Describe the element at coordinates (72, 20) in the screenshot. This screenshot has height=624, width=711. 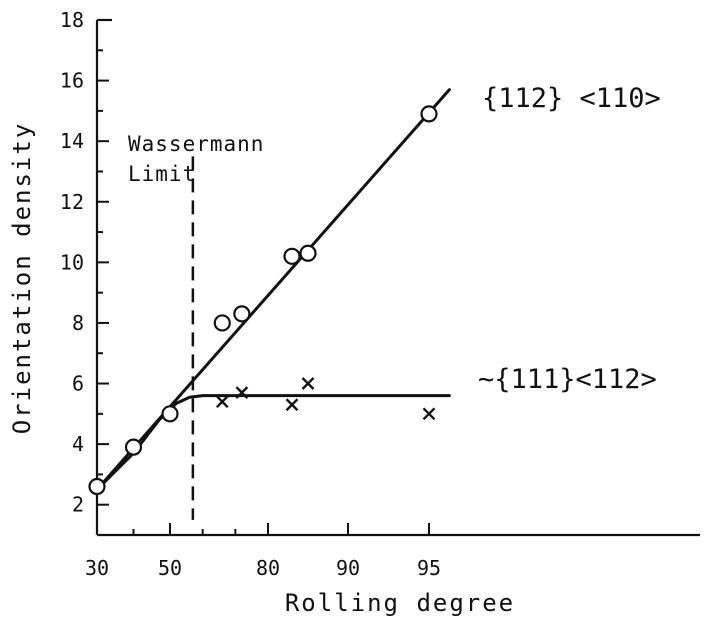
I see `y-tick-label: 18` at that location.